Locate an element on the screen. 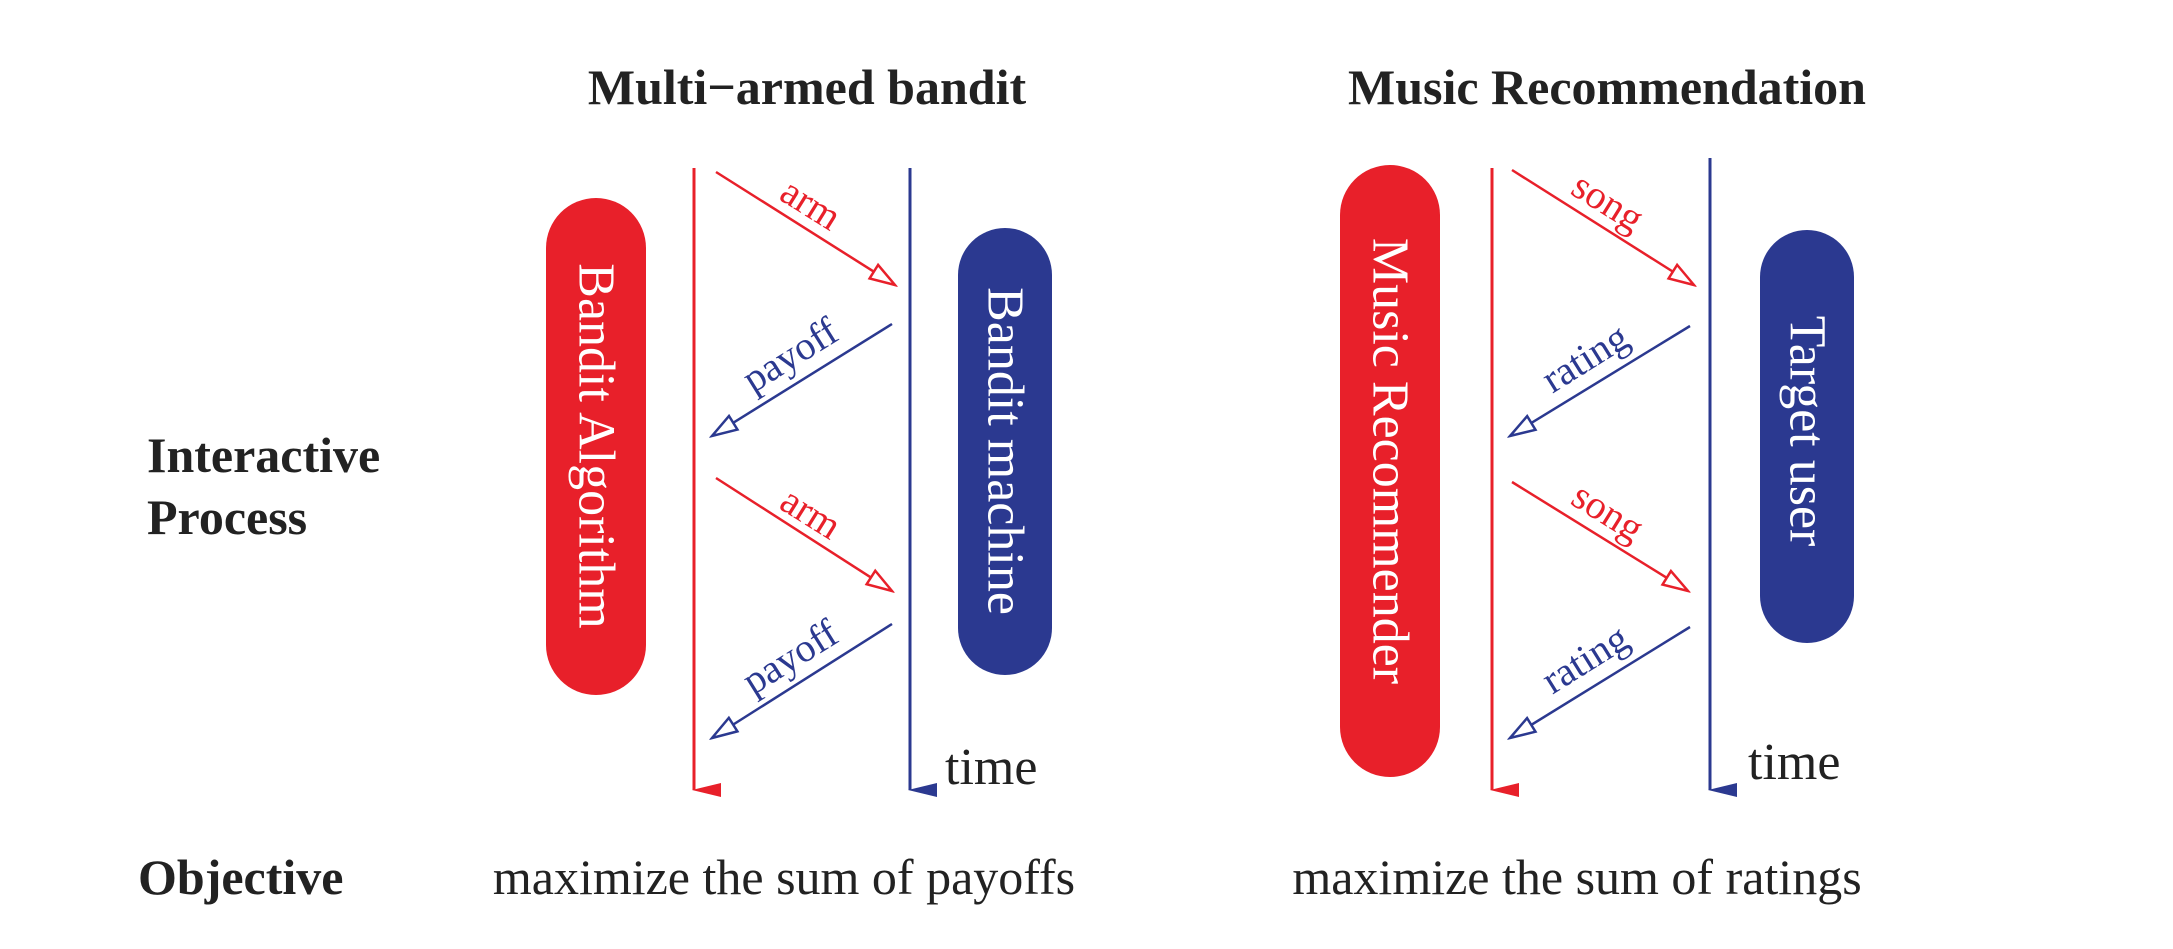  agent-pill-music-recommender is located at coordinates (1390, 471).